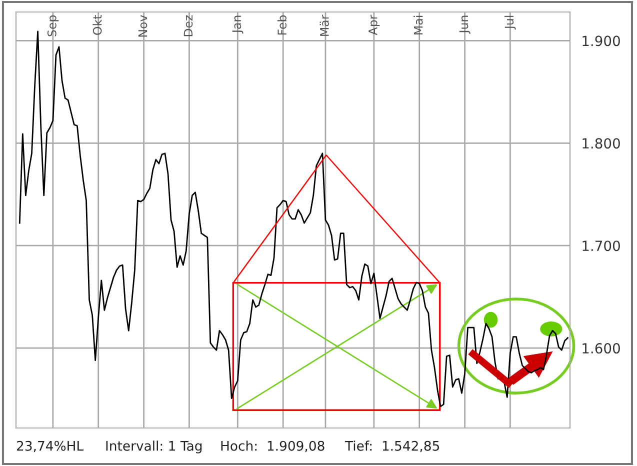 This screenshot has width=637, height=466. I want to click on y-tick-label: 1.600, so click(601, 348).